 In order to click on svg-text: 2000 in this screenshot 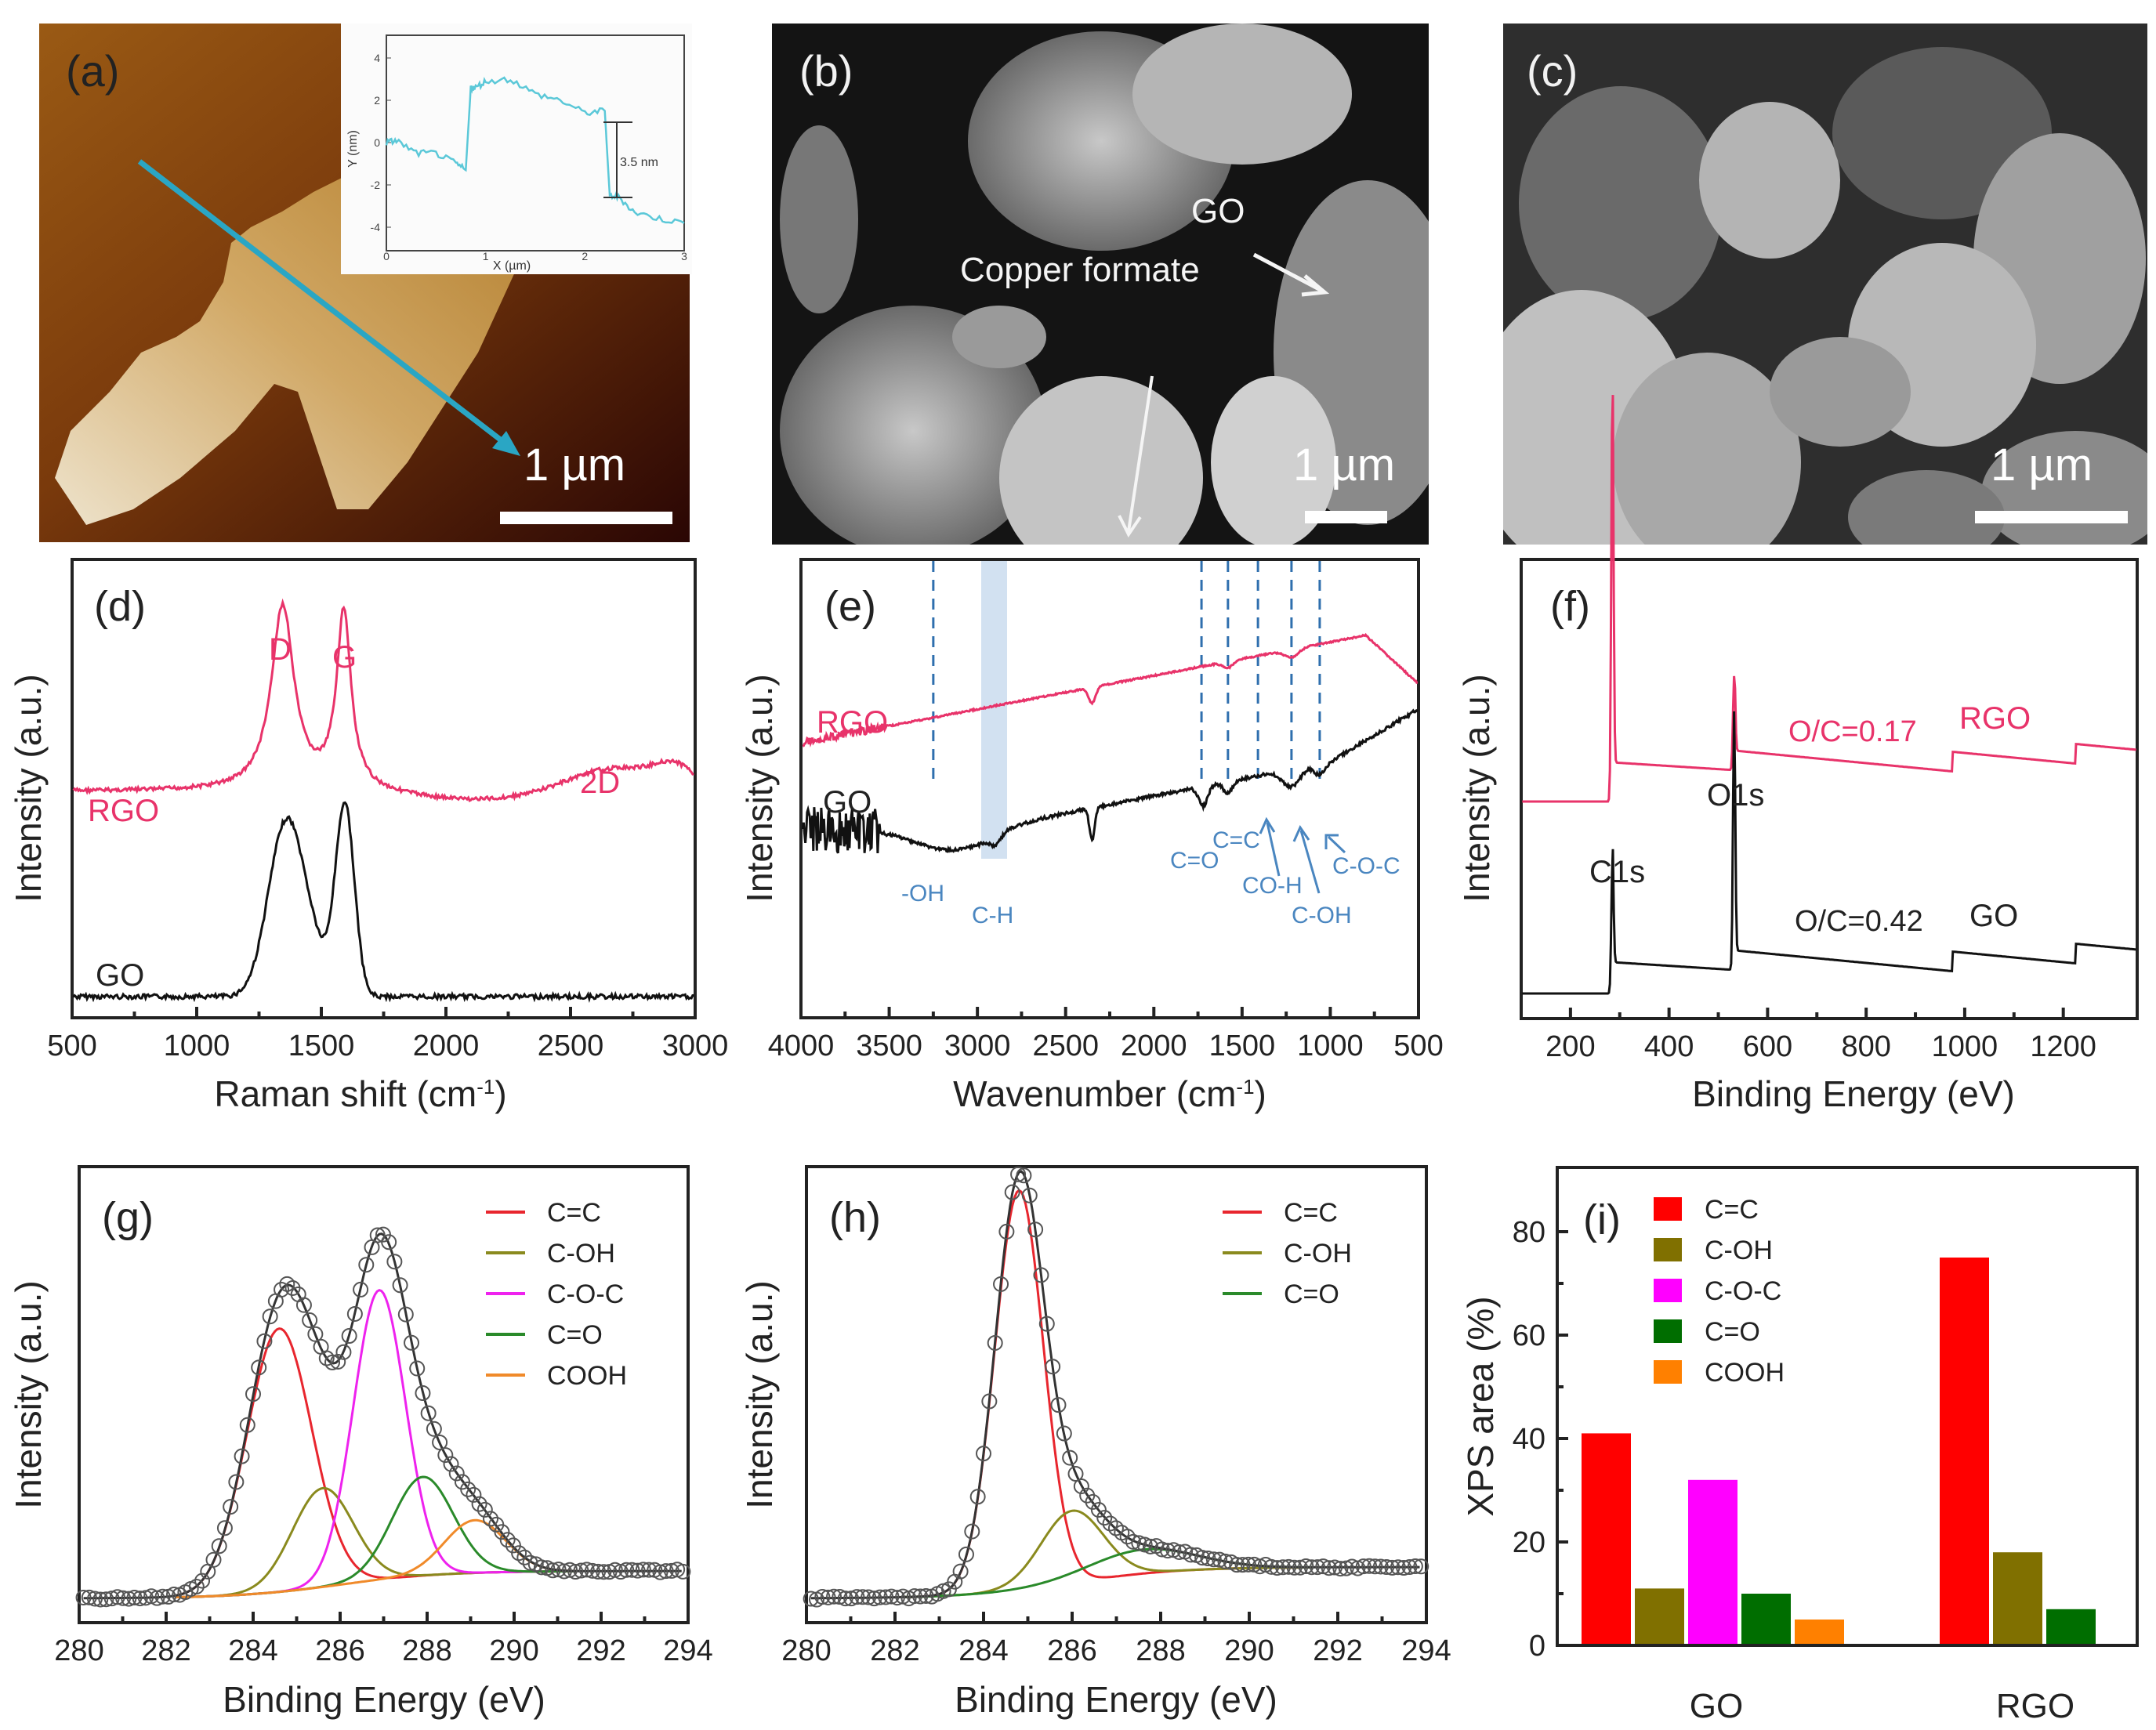, I will do `click(1154, 1046)`.